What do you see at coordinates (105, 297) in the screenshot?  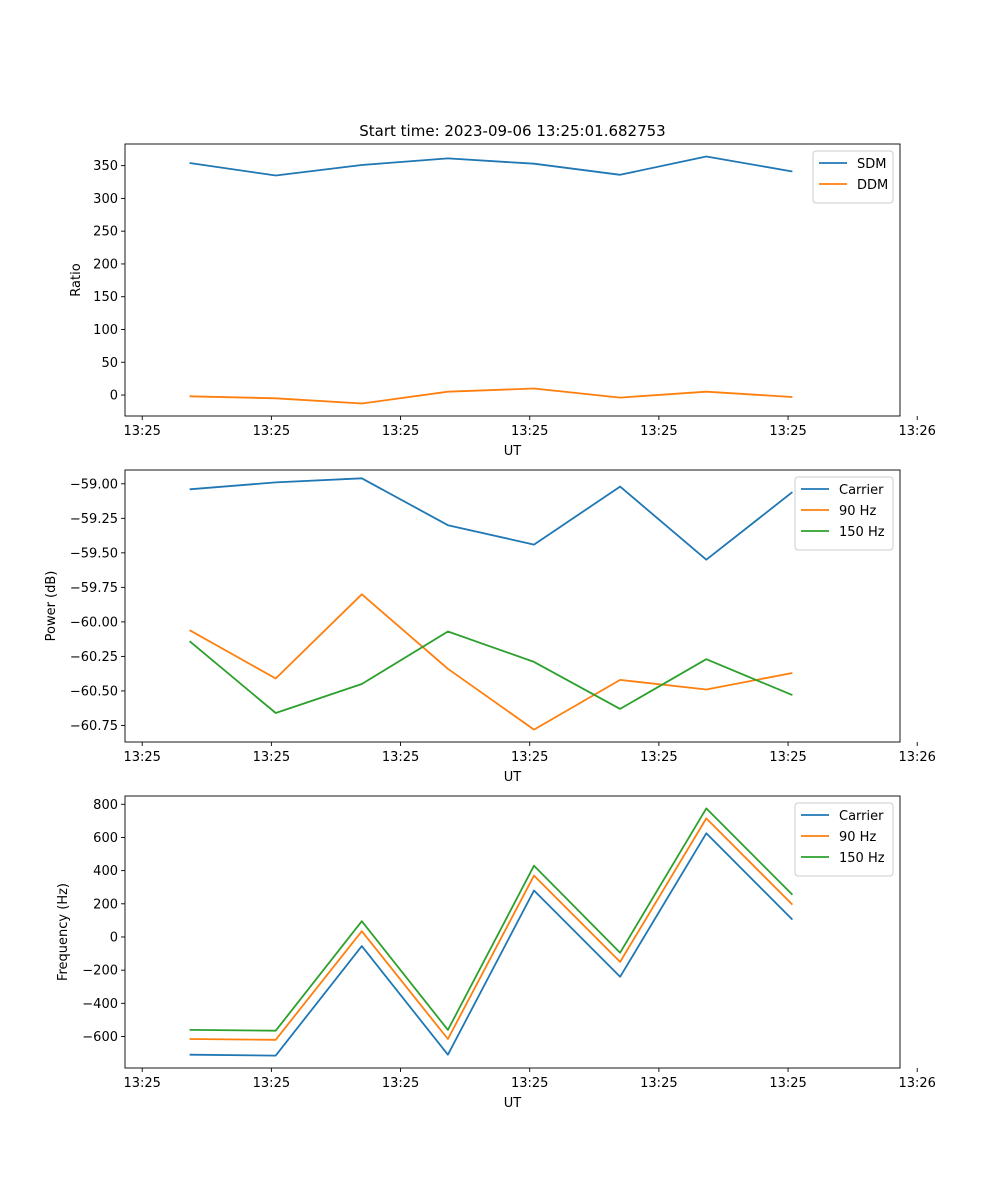 I see `y-tick-label: 150` at bounding box center [105, 297].